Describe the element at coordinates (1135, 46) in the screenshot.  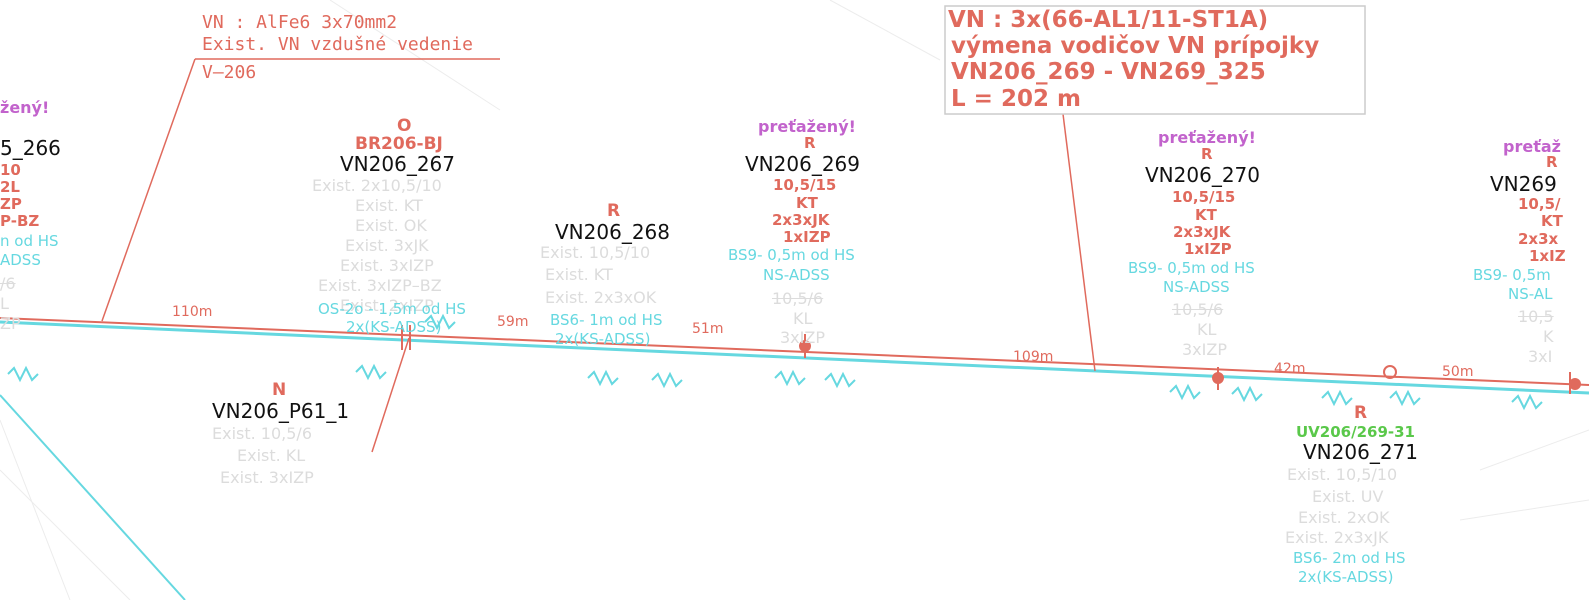
I see `box-description: výmena vodičov VN prípojky` at that location.